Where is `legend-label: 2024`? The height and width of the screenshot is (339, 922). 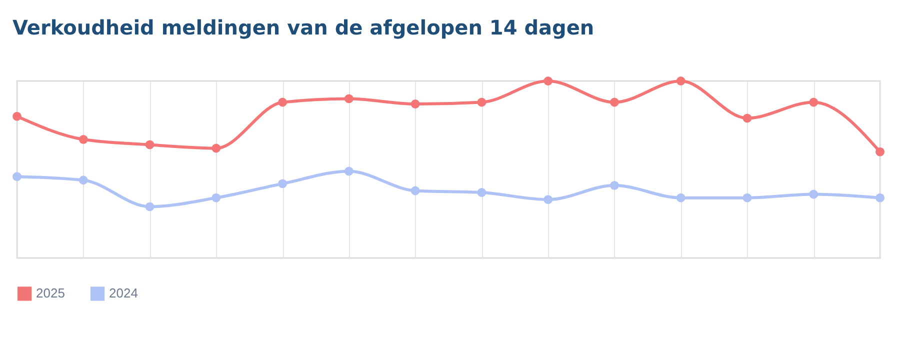
legend-label: 2024 is located at coordinates (123, 293).